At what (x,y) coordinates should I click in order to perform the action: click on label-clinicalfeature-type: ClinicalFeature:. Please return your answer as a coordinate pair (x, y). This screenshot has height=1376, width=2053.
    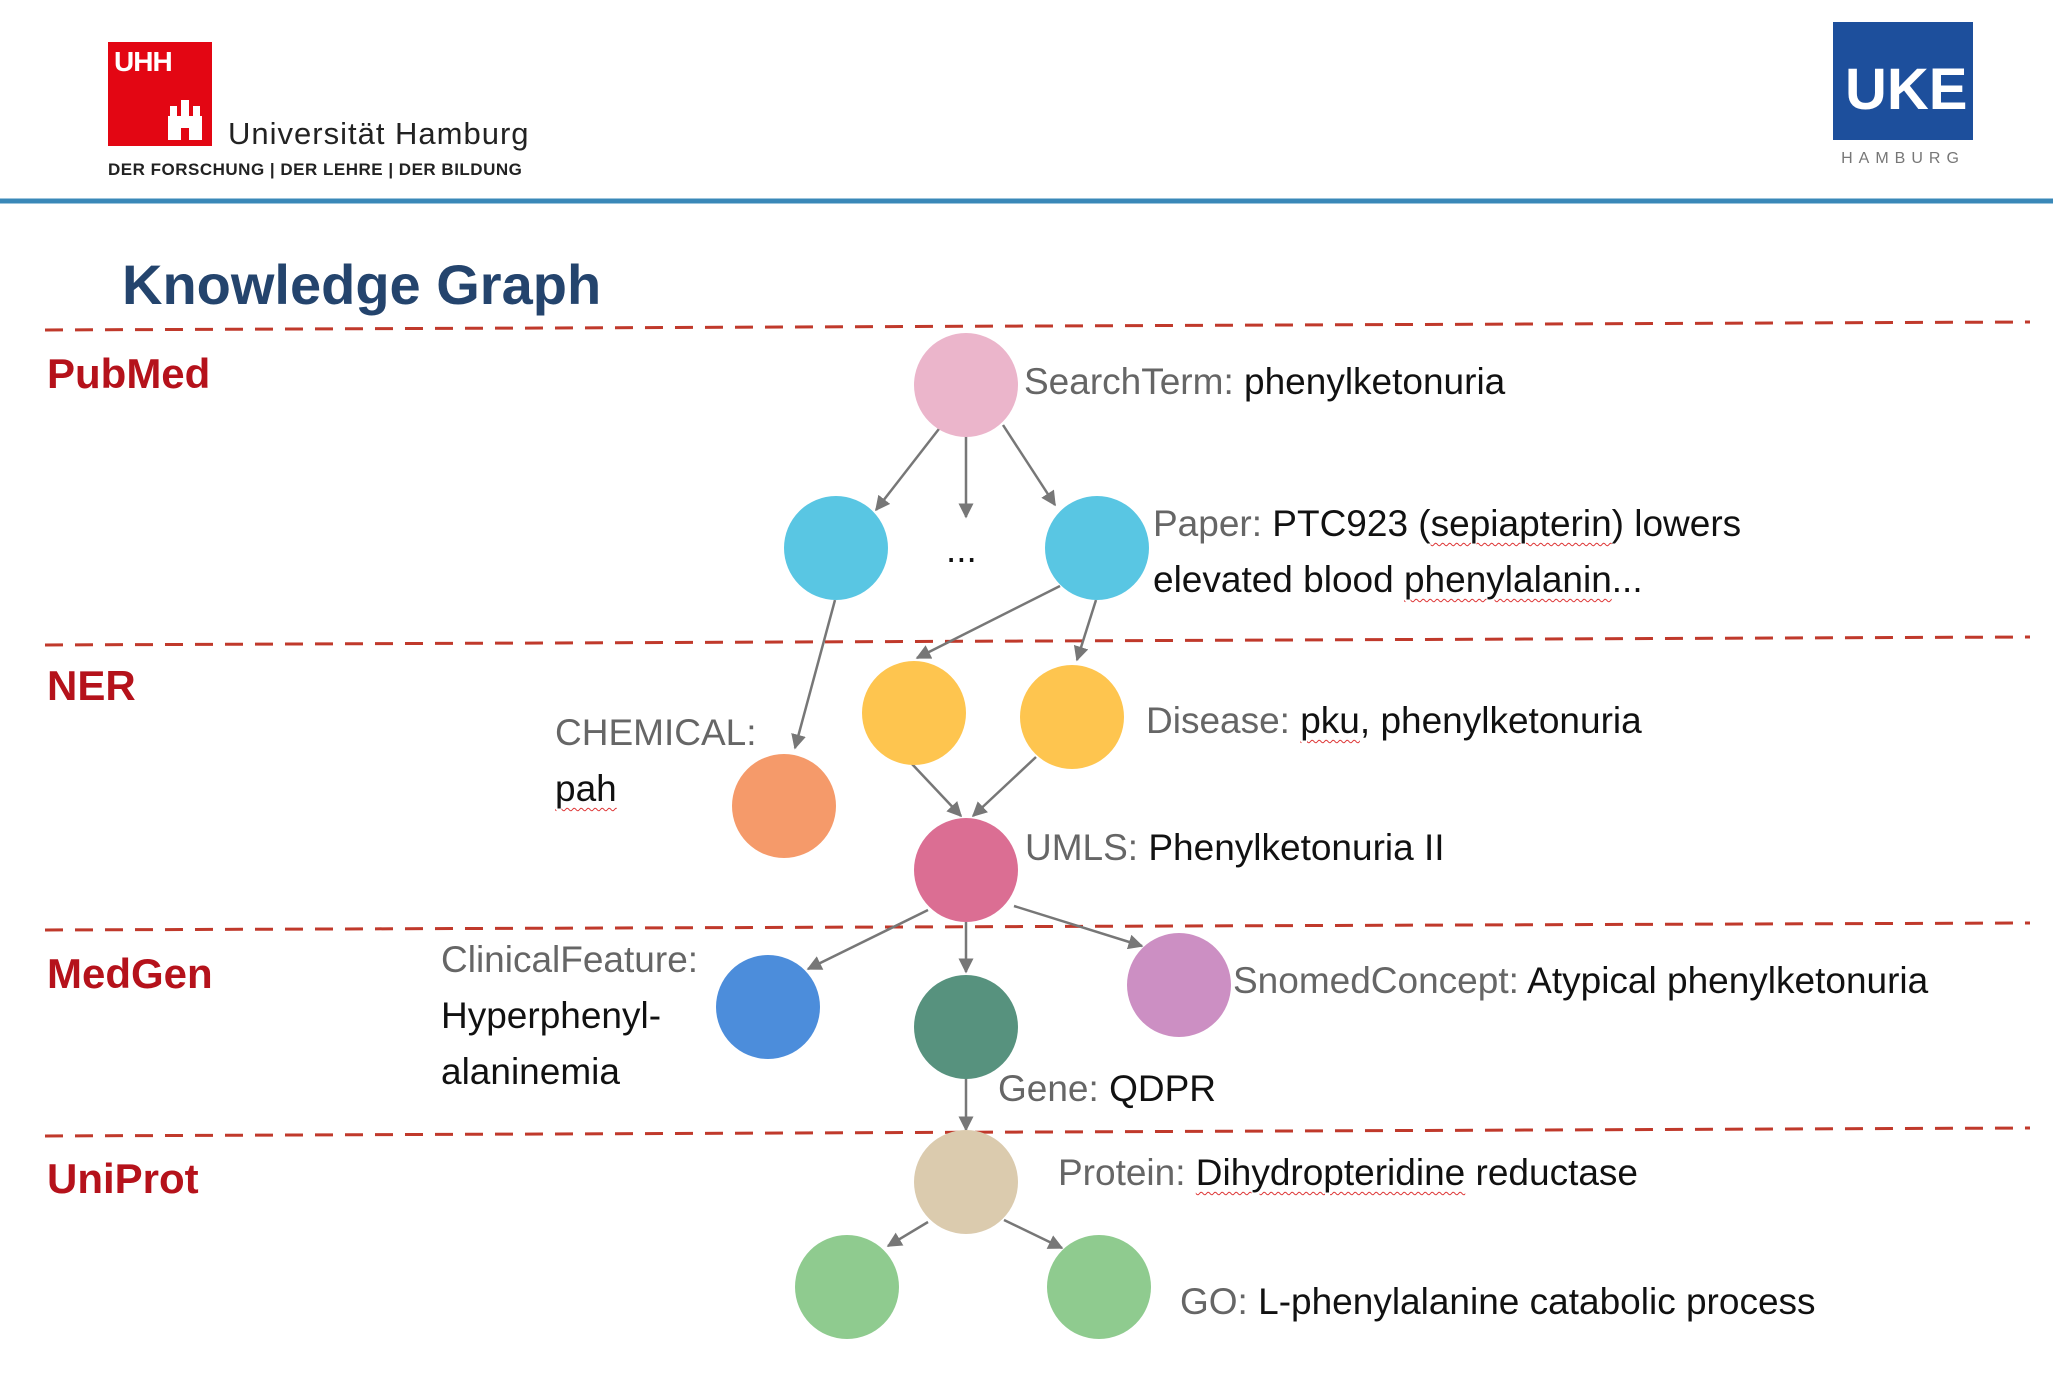
    Looking at the image, I should click on (570, 959).